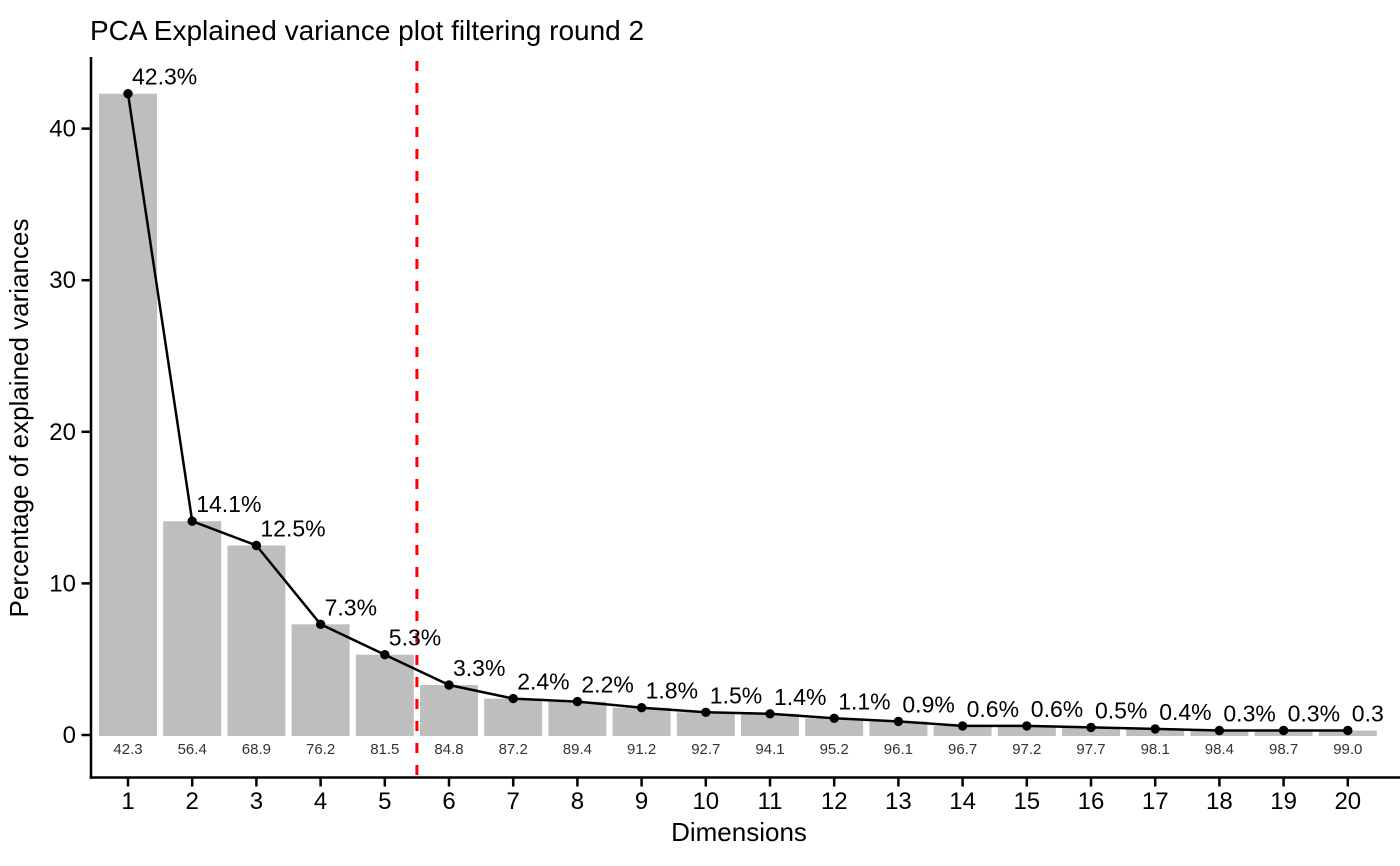  Describe the element at coordinates (1185, 712) in the screenshot. I see `point-percentage-label: 0.4%` at that location.